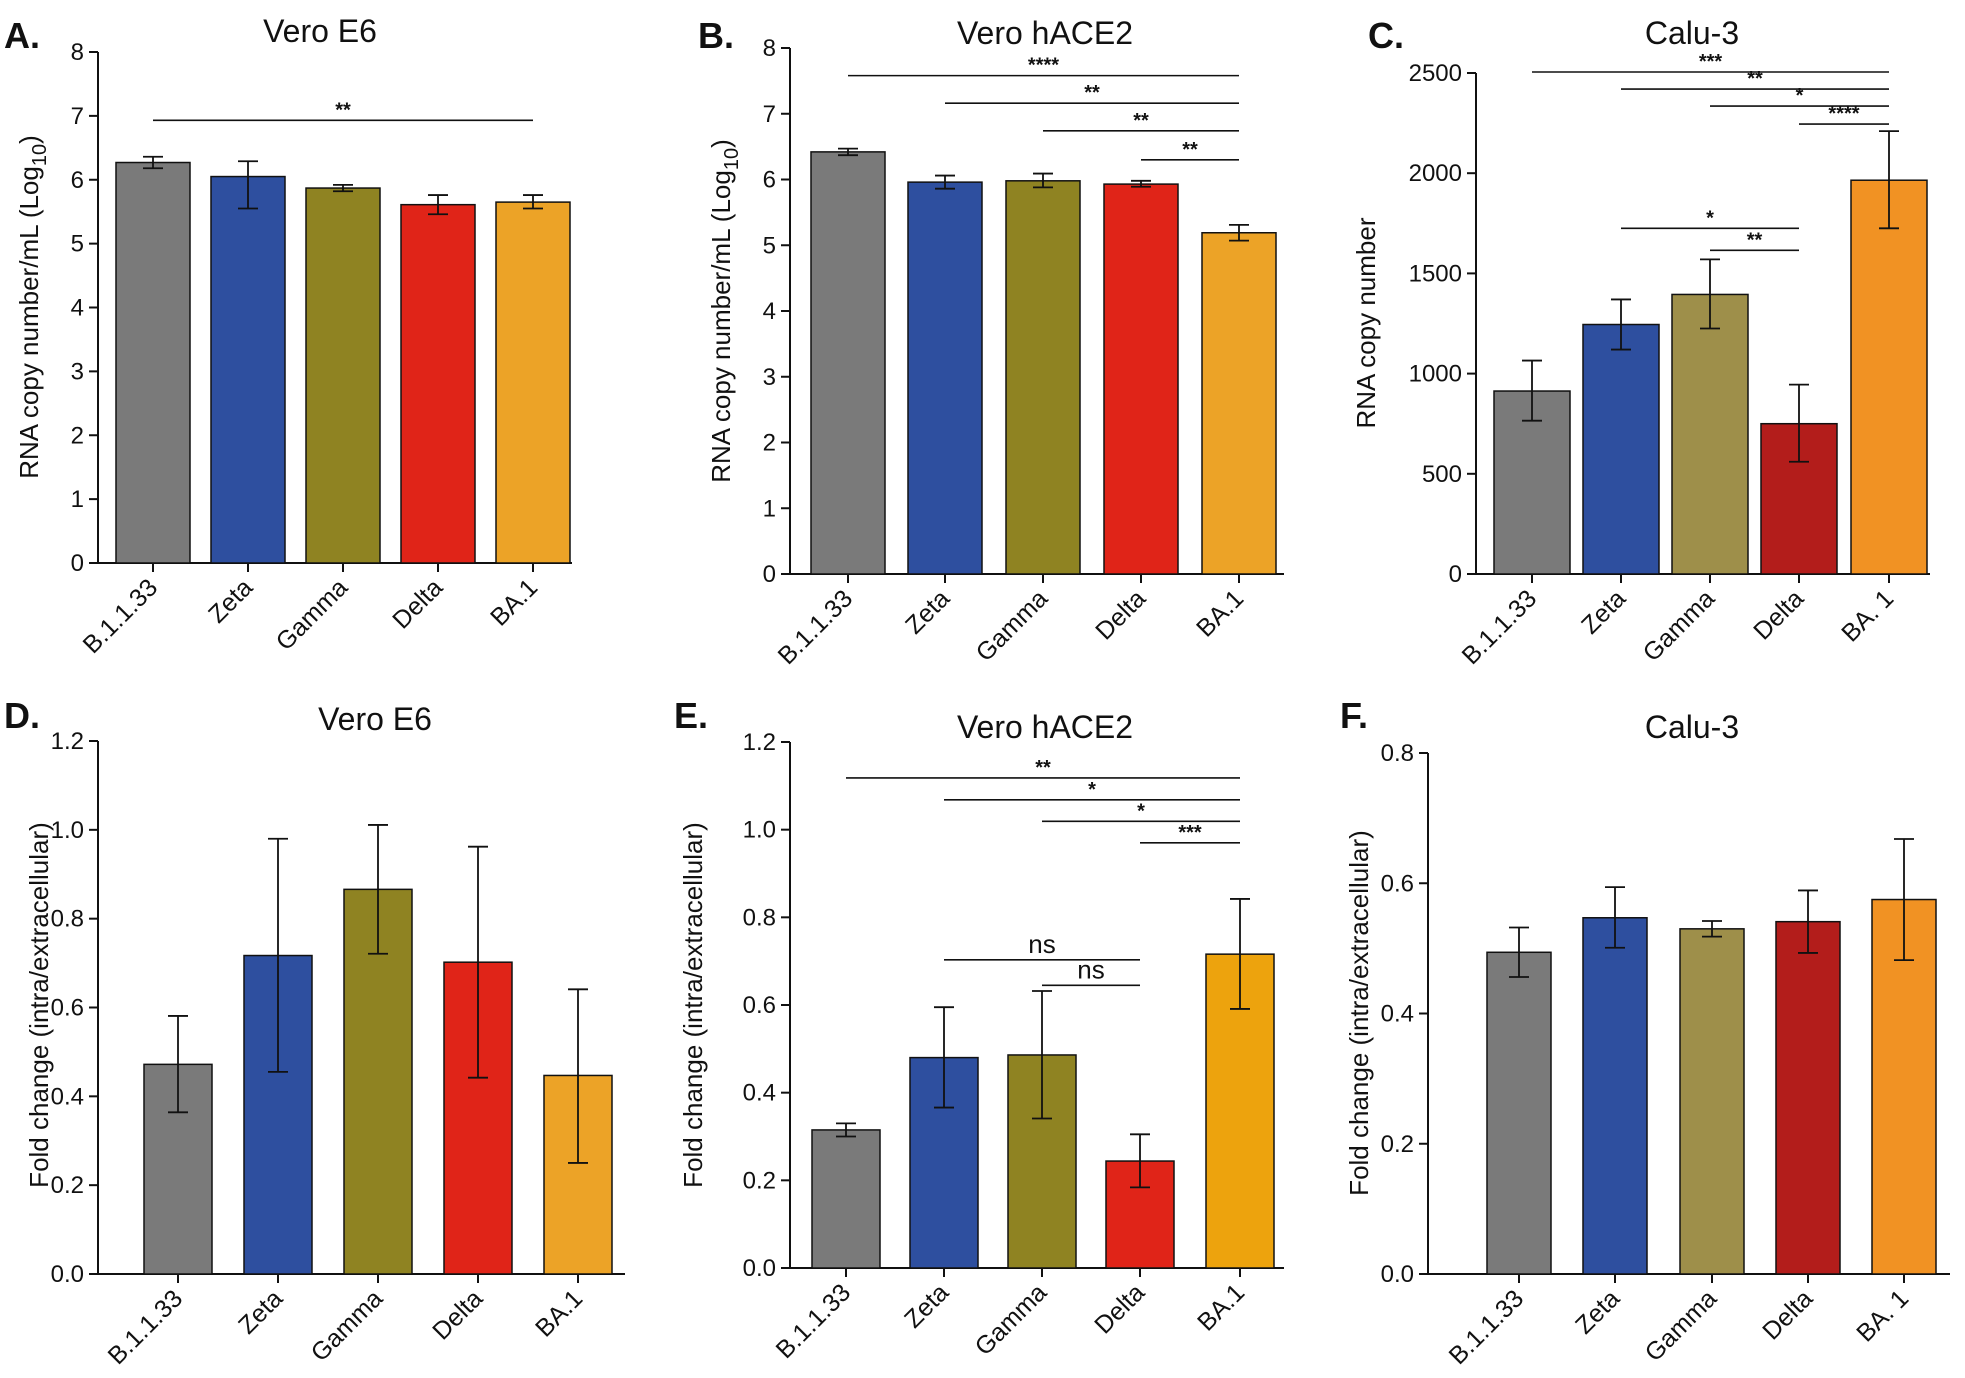  Describe the element at coordinates (1435, 73) in the screenshot. I see `y-tick-label: 2500` at that location.